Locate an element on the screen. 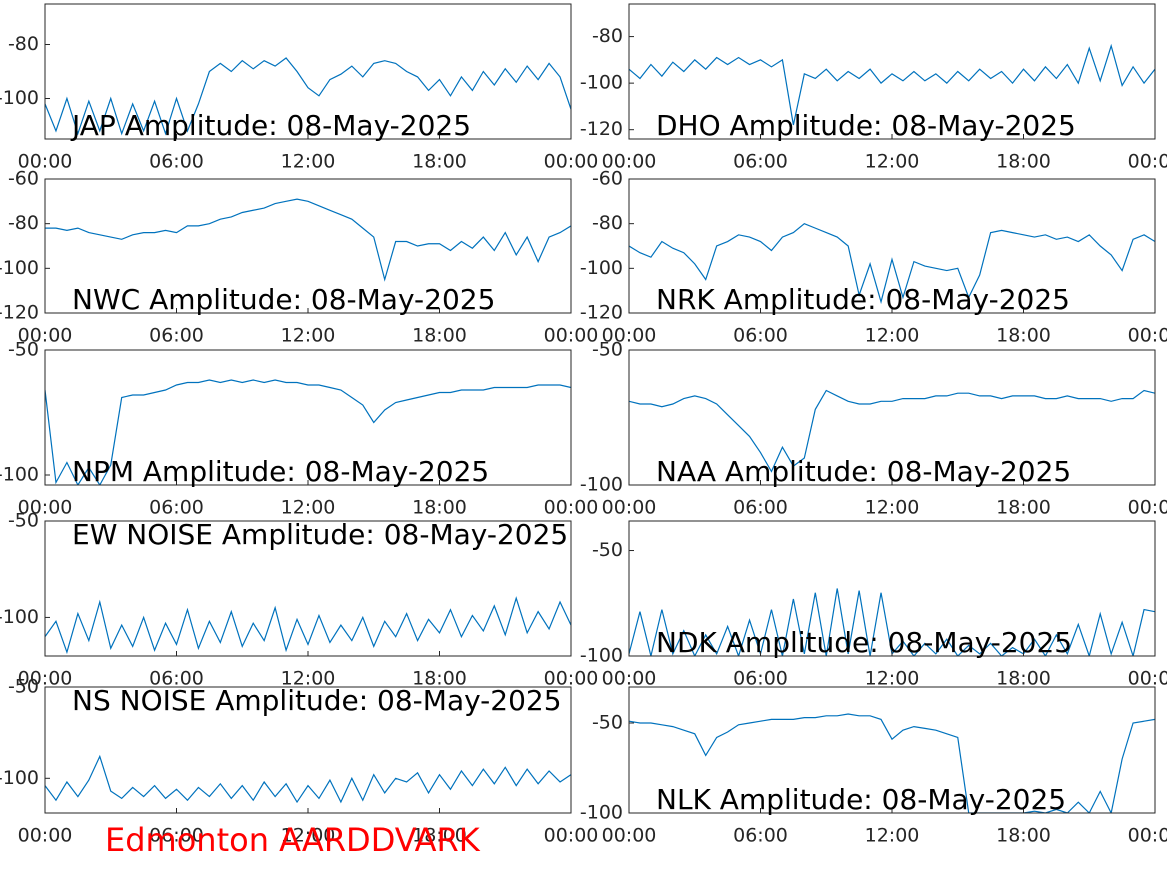 This screenshot has width=1167, height=875. panel-title: NPM Amplitude: 08-May-2025 is located at coordinates (280, 471).